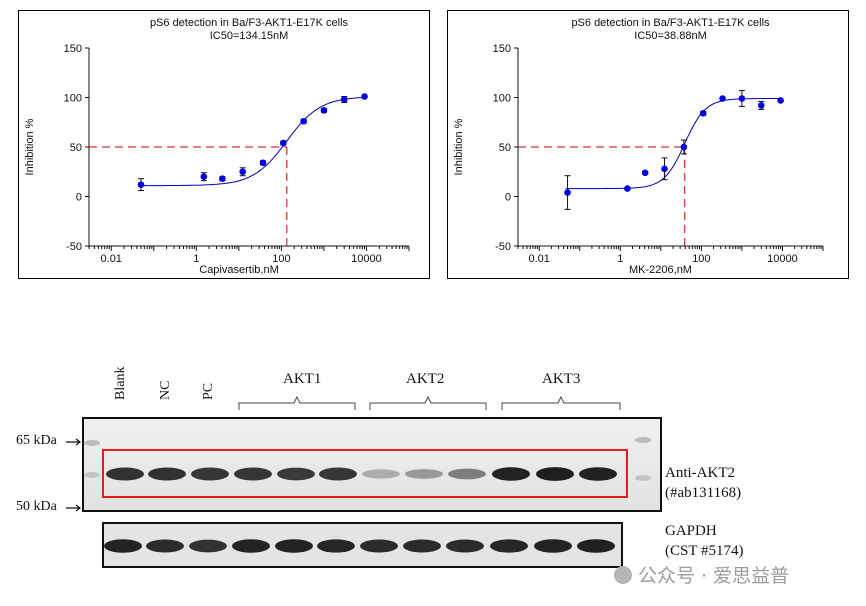 The width and height of the screenshot is (866, 606). What do you see at coordinates (297, 402) in the screenshot?
I see `bracket-akt1` at bounding box center [297, 402].